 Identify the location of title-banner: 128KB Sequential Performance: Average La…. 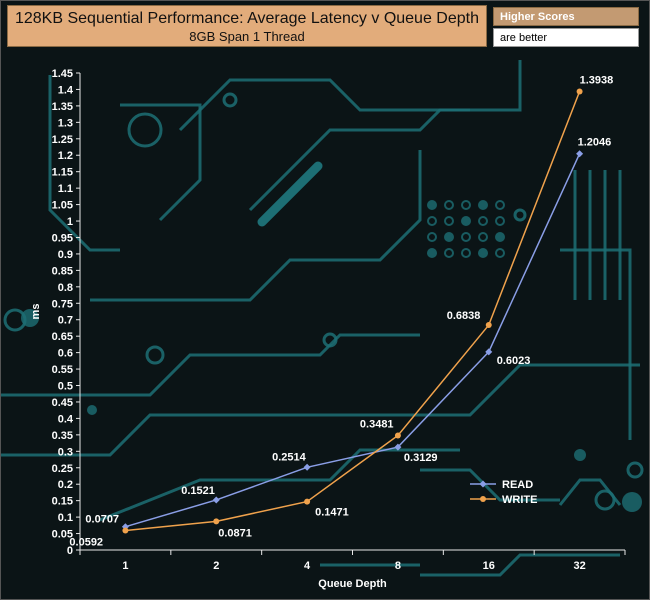
(247, 26).